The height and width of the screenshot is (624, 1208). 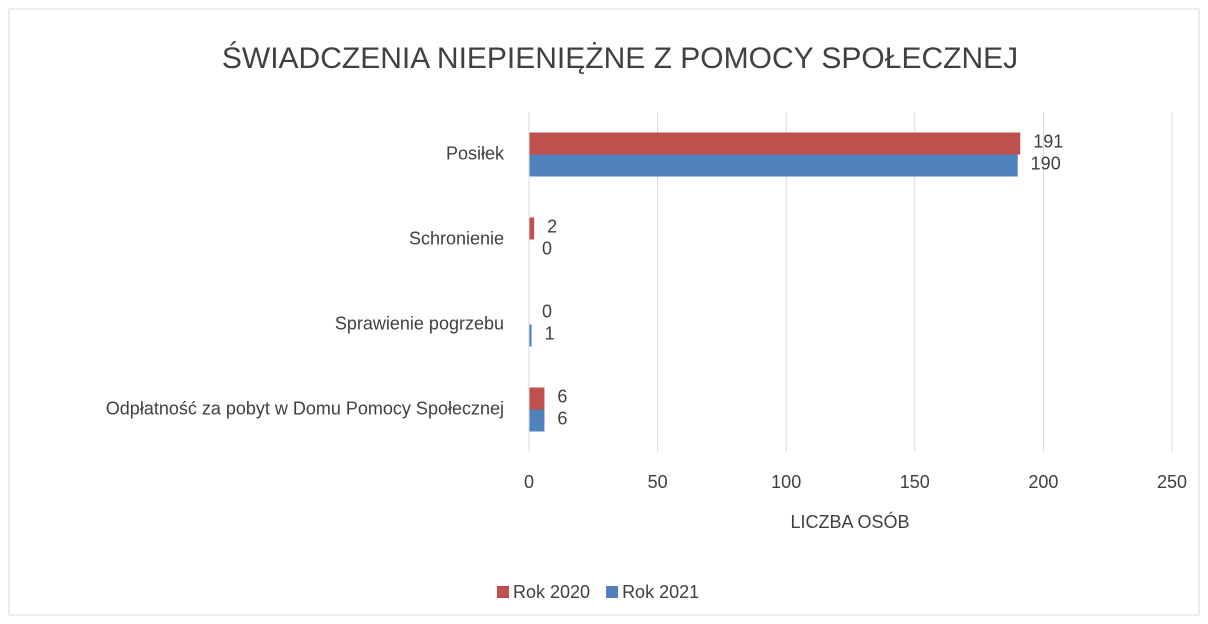 I want to click on y-tick-label: Posiłek, so click(x=475, y=153).